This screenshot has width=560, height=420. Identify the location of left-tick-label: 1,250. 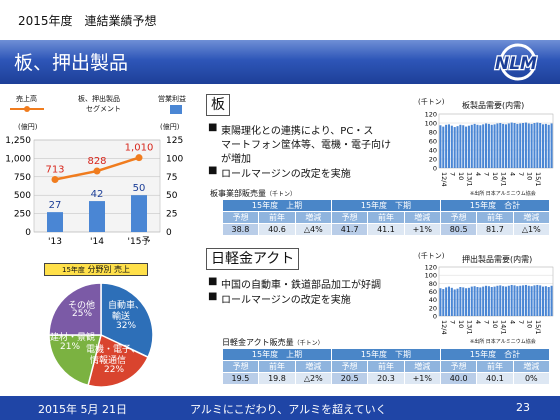
(18, 141).